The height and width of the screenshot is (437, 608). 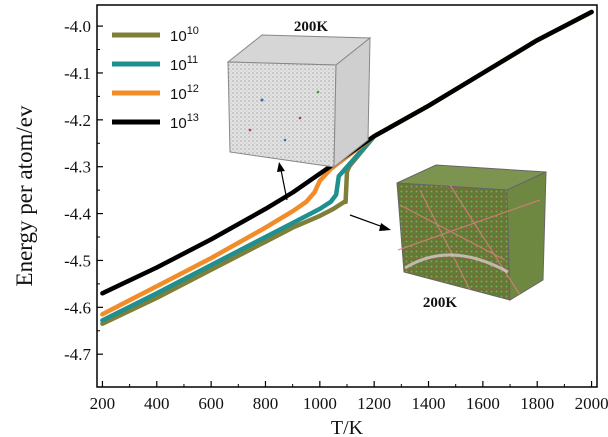 What do you see at coordinates (77, 120) in the screenshot?
I see `y-tick-label: -4.2` at bounding box center [77, 120].